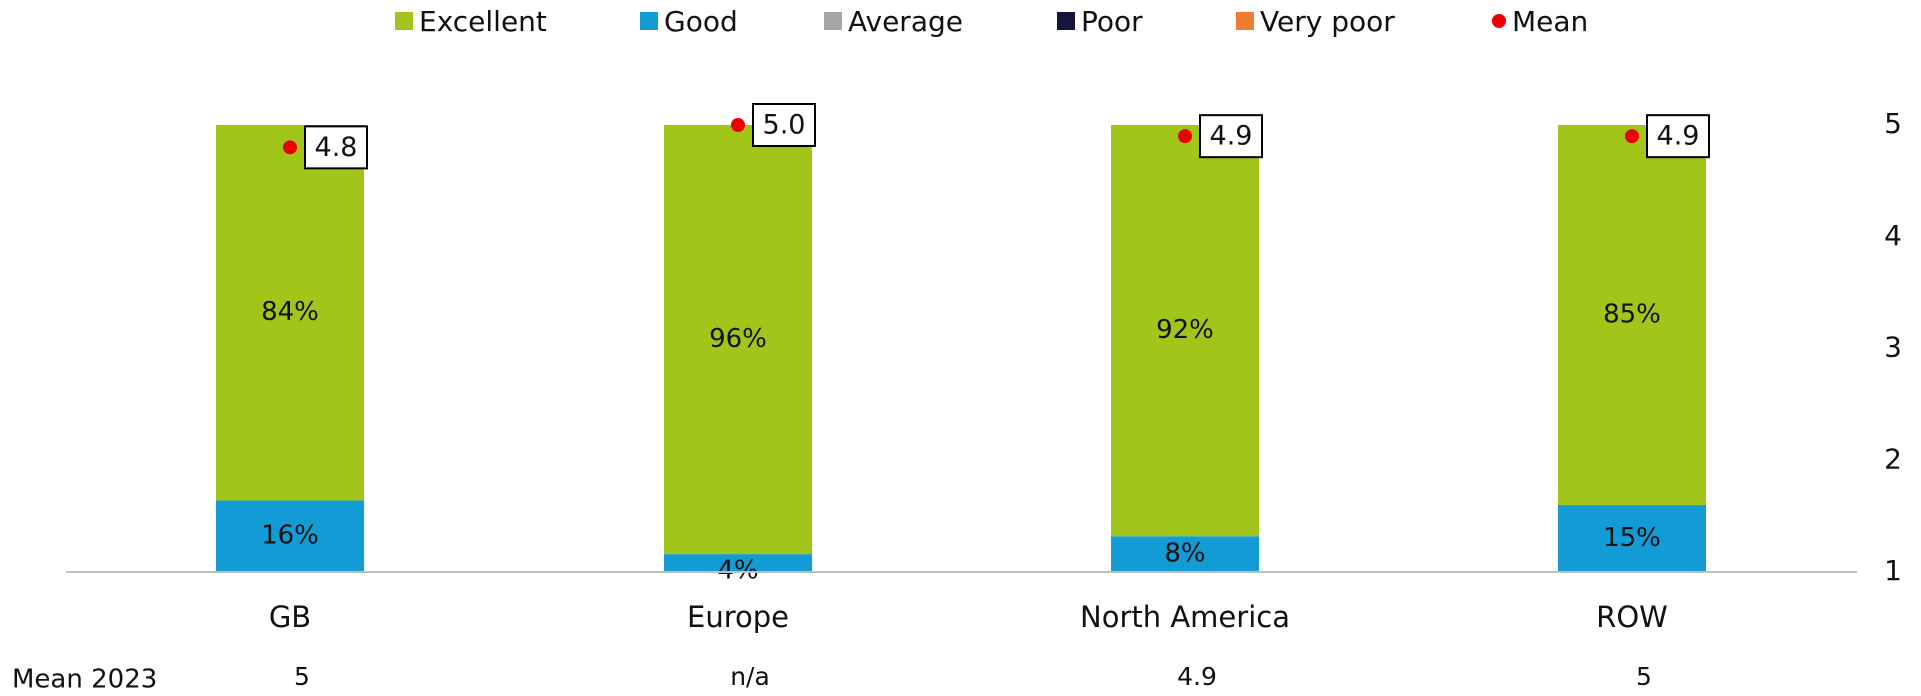 The image size is (1921, 696). I want to click on legend-marker, so click(1499, 21).